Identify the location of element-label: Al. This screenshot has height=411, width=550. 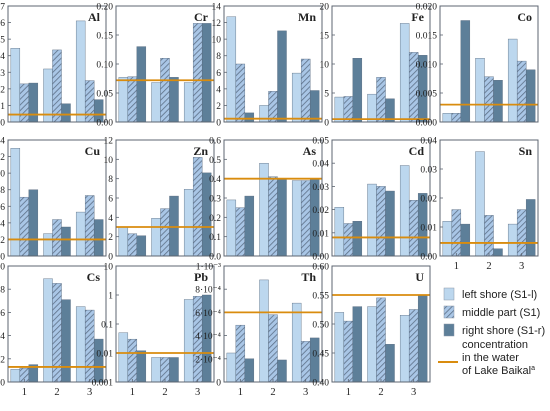
(94, 17).